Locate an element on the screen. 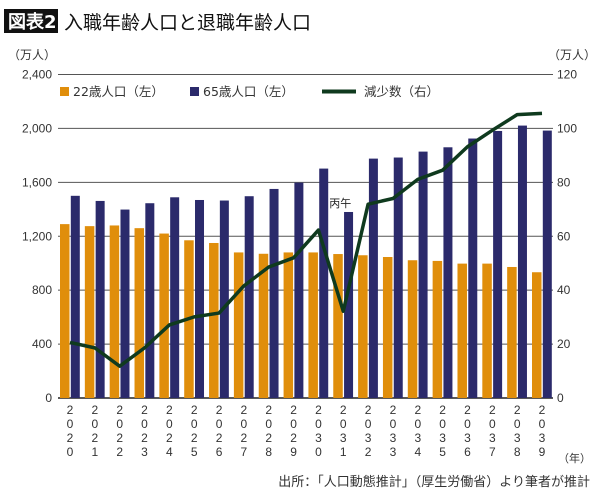 This screenshot has height=498, width=600. right-axis-ticks: 0 20 40 60 80 100 120 is located at coordinates (567, 237).